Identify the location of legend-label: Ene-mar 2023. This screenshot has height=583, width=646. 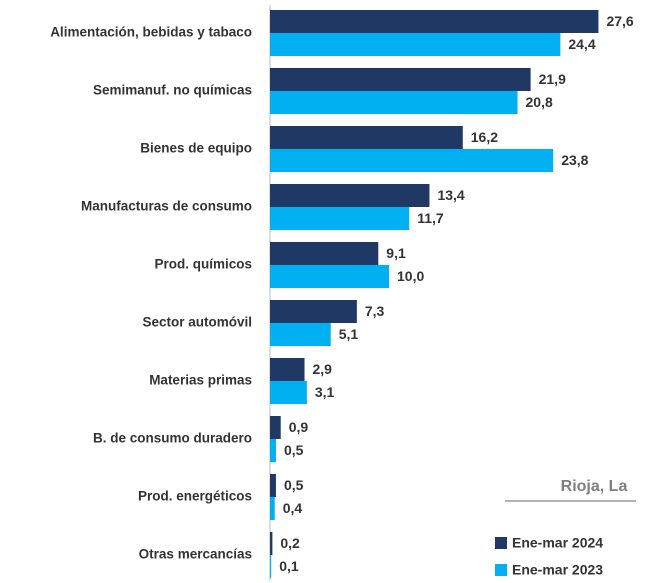
(557, 570).